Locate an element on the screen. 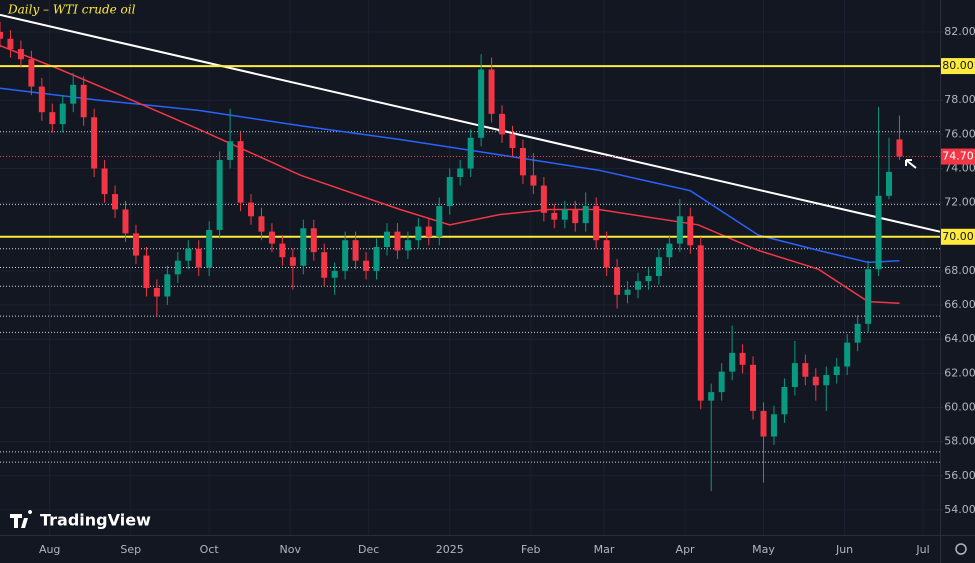 Image resolution: width=975 pixels, height=563 pixels. y-tick-label: 82.00 is located at coordinates (959, 31).